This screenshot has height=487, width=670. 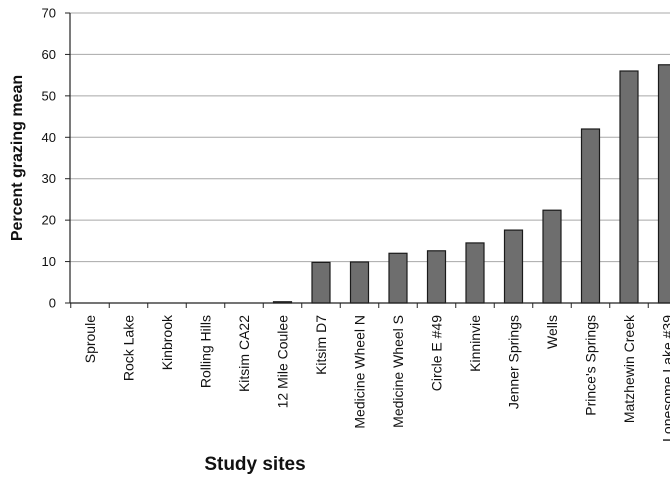 I want to click on y-tick-label: 0, so click(x=52, y=303).